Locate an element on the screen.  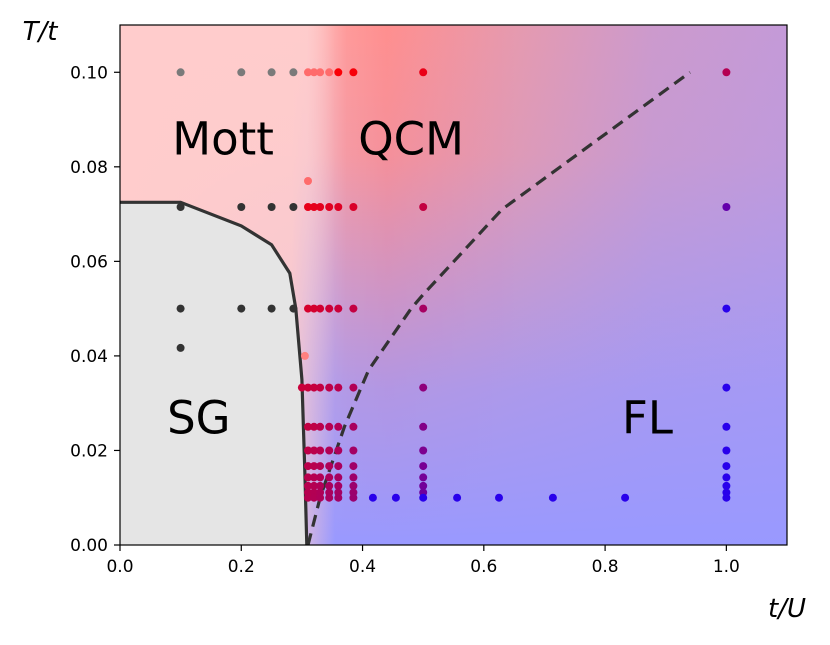
y-tick-label: 0.08 is located at coordinates (89, 168).